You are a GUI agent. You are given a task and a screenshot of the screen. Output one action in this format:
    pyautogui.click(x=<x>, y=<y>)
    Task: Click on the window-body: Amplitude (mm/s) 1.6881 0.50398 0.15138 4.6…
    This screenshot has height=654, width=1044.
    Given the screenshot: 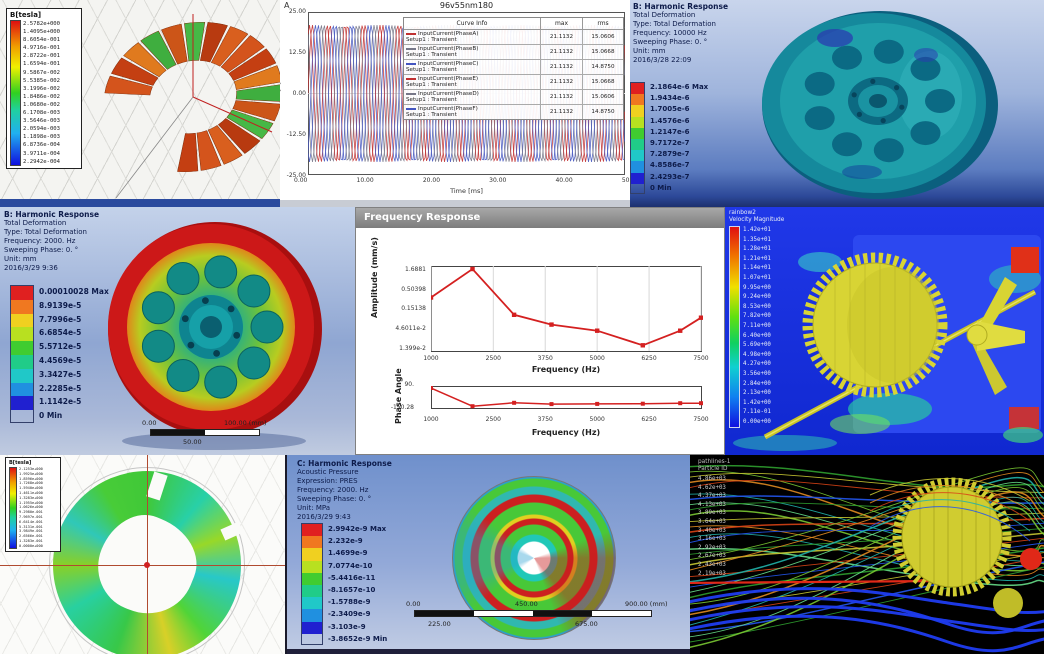 What is the action you would take?
    pyautogui.click(x=540, y=341)
    